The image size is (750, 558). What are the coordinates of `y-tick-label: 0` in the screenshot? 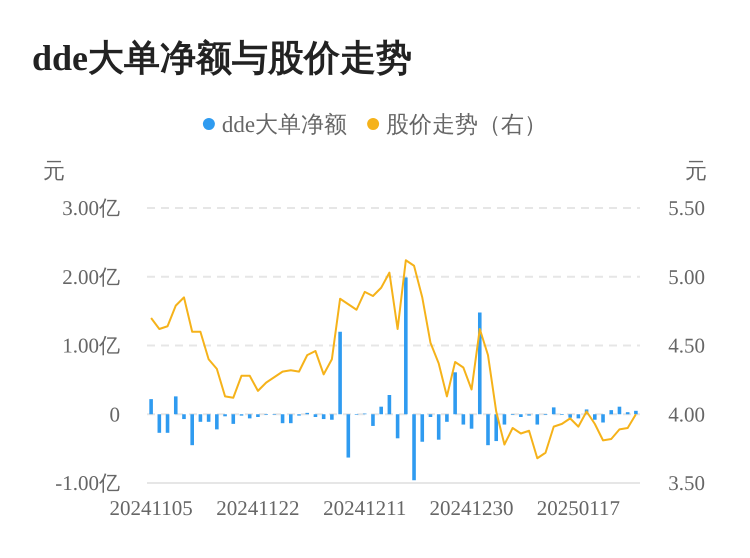 It's located at (115, 414).